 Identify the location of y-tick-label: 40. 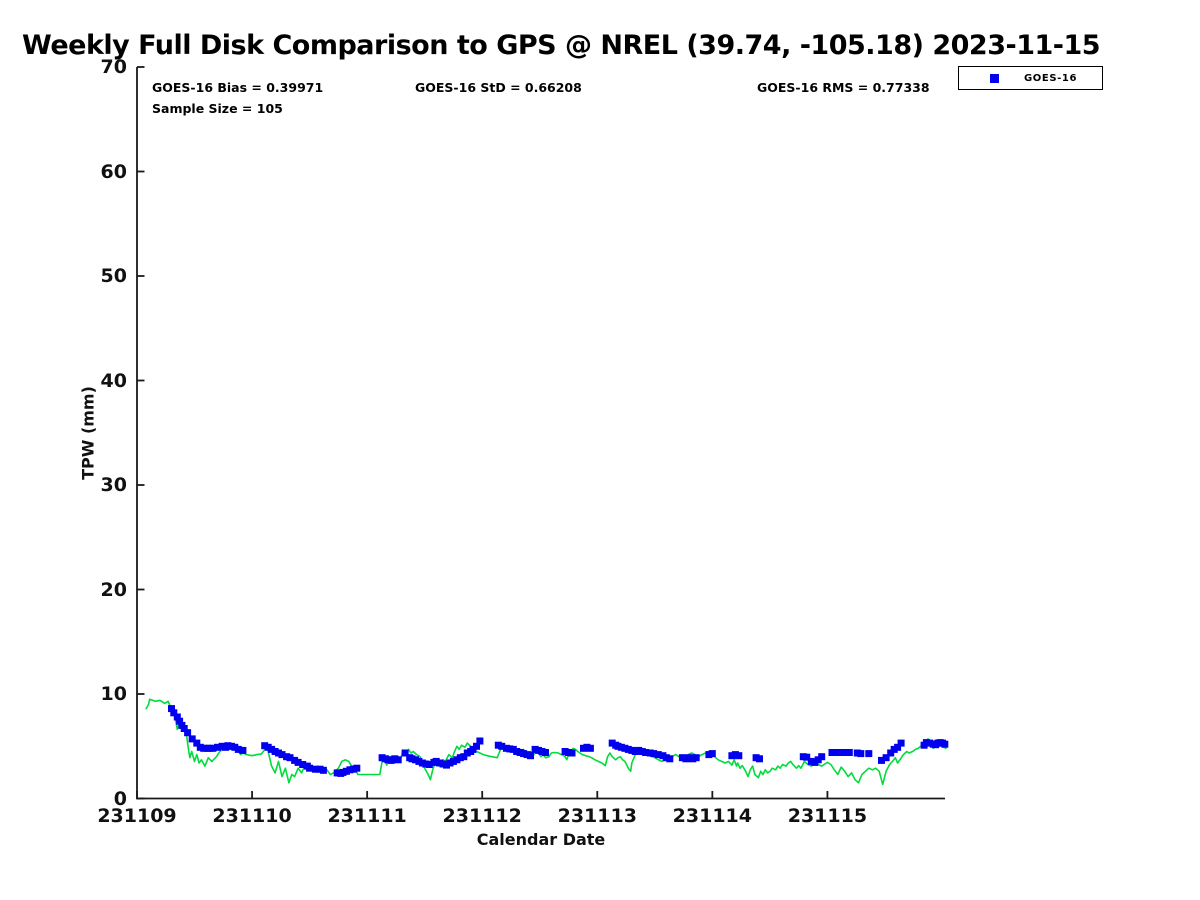
(113, 380).